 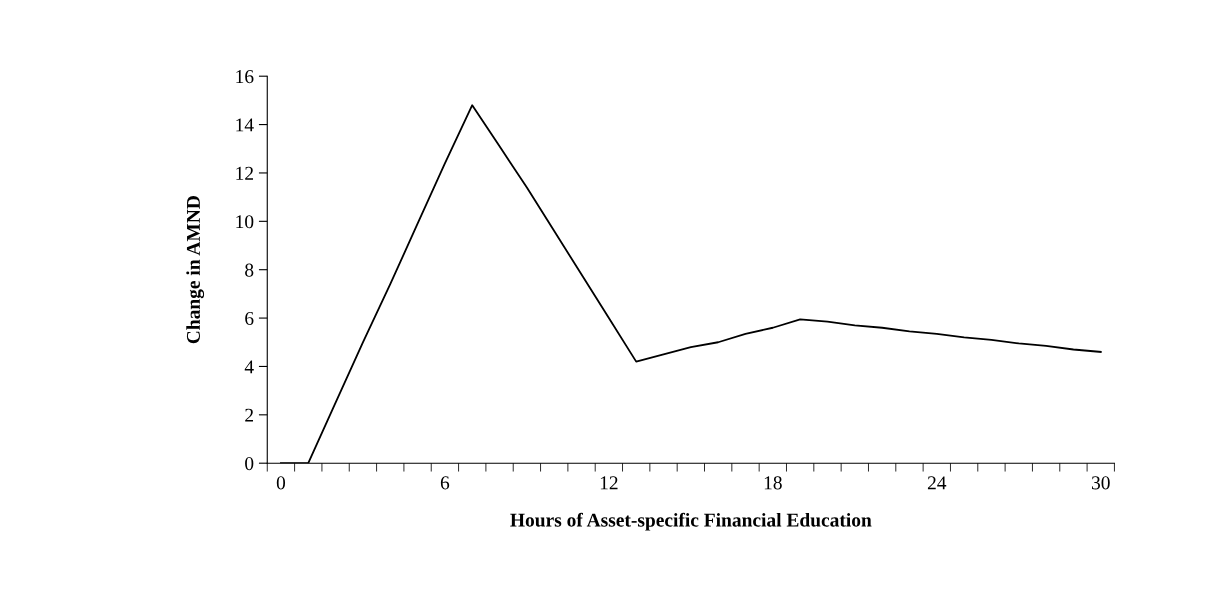 What do you see at coordinates (249, 270) in the screenshot?
I see `y-tick-label: 8` at bounding box center [249, 270].